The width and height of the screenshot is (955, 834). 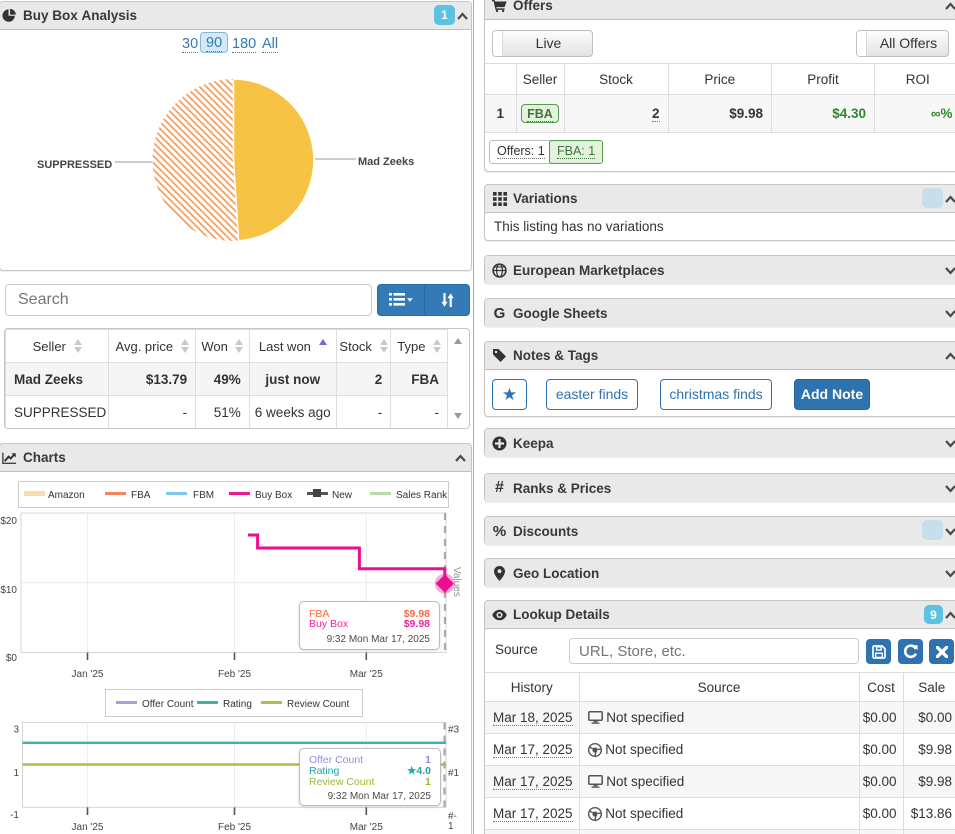 What do you see at coordinates (16, 730) in the screenshot?
I see `svg-text: 3` at bounding box center [16, 730].